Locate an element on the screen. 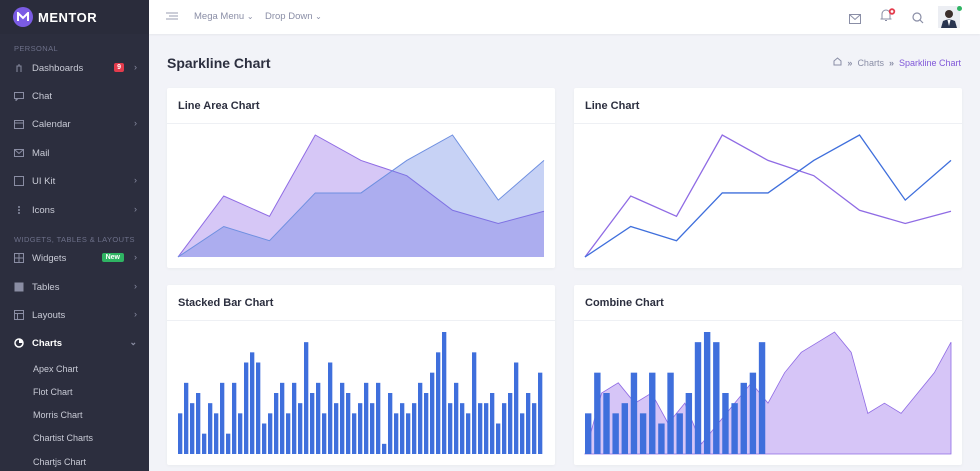  breadcrumb-charts: Charts is located at coordinates (870, 62).